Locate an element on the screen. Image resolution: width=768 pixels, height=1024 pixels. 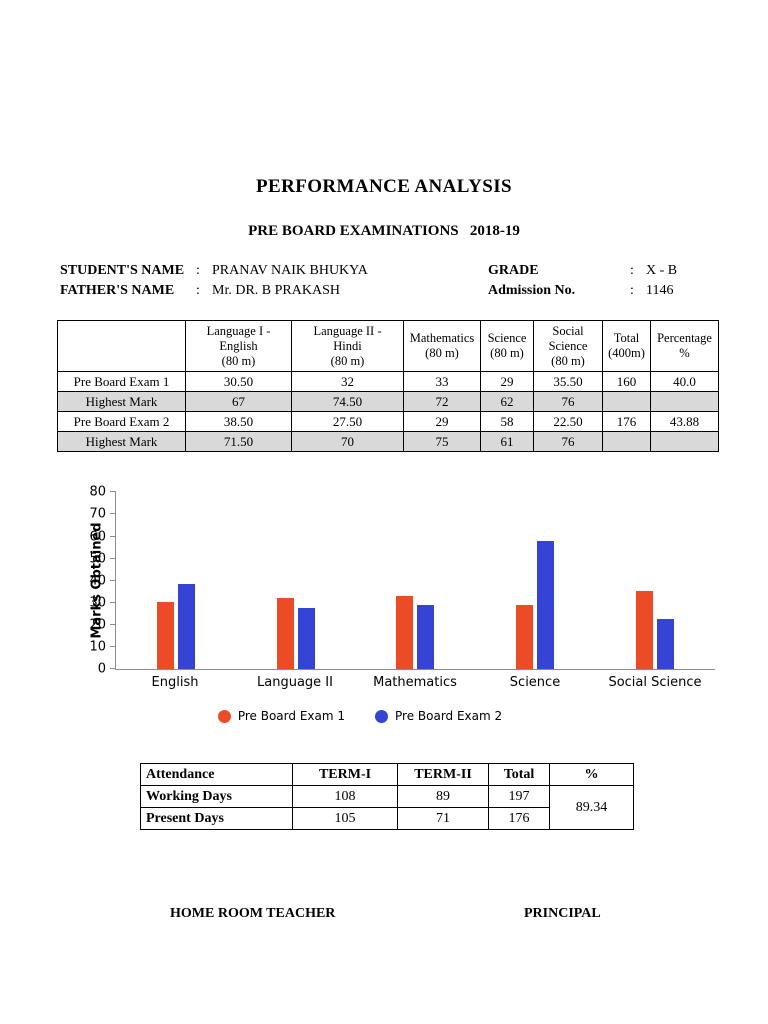
marks-cell: 27.50 is located at coordinates (347, 422).